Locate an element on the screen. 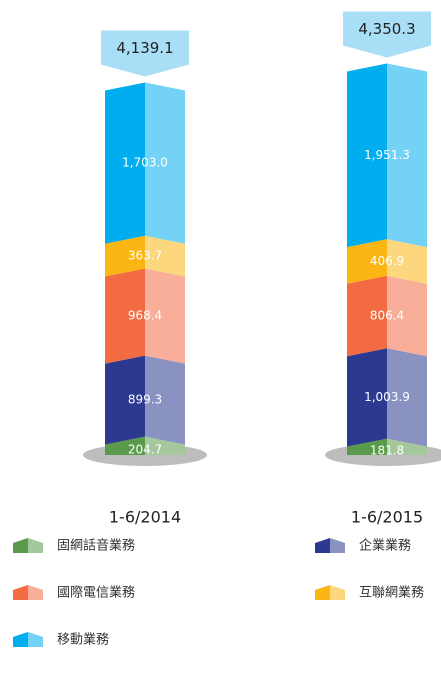  value-label: 363.7 is located at coordinates (145, 256).